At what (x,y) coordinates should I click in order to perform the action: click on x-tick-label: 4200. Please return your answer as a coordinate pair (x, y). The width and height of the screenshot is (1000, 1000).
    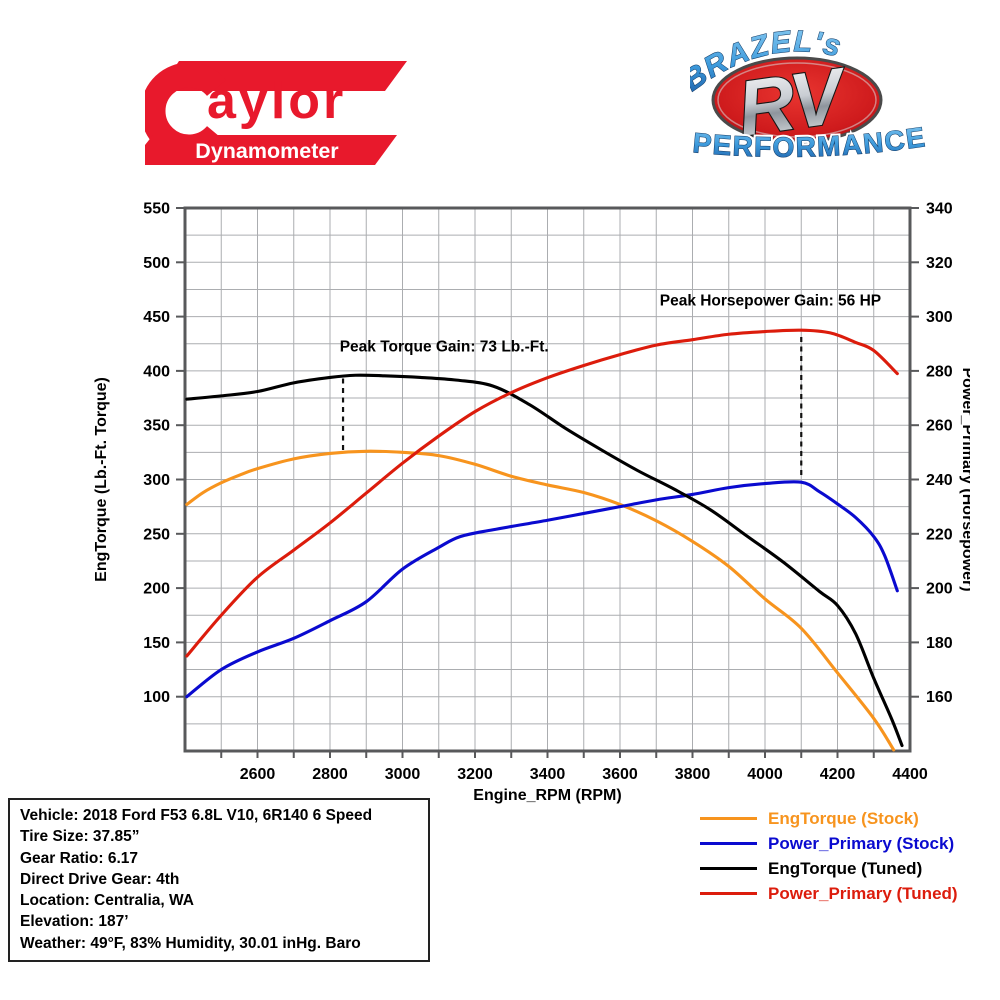
    Looking at the image, I should click on (838, 774).